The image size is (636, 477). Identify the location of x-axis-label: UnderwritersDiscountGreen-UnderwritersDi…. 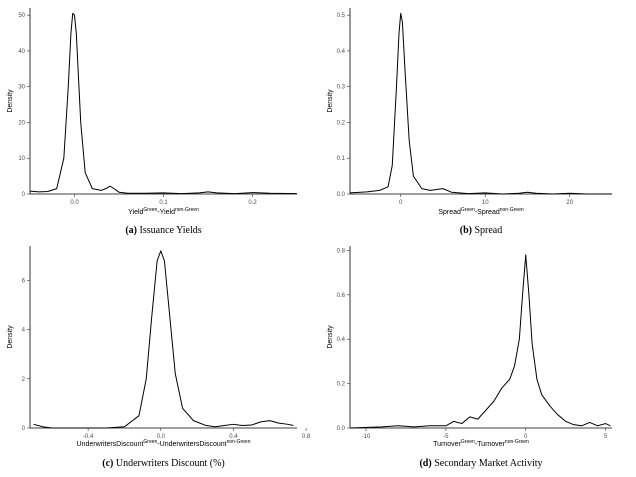
(164, 443).